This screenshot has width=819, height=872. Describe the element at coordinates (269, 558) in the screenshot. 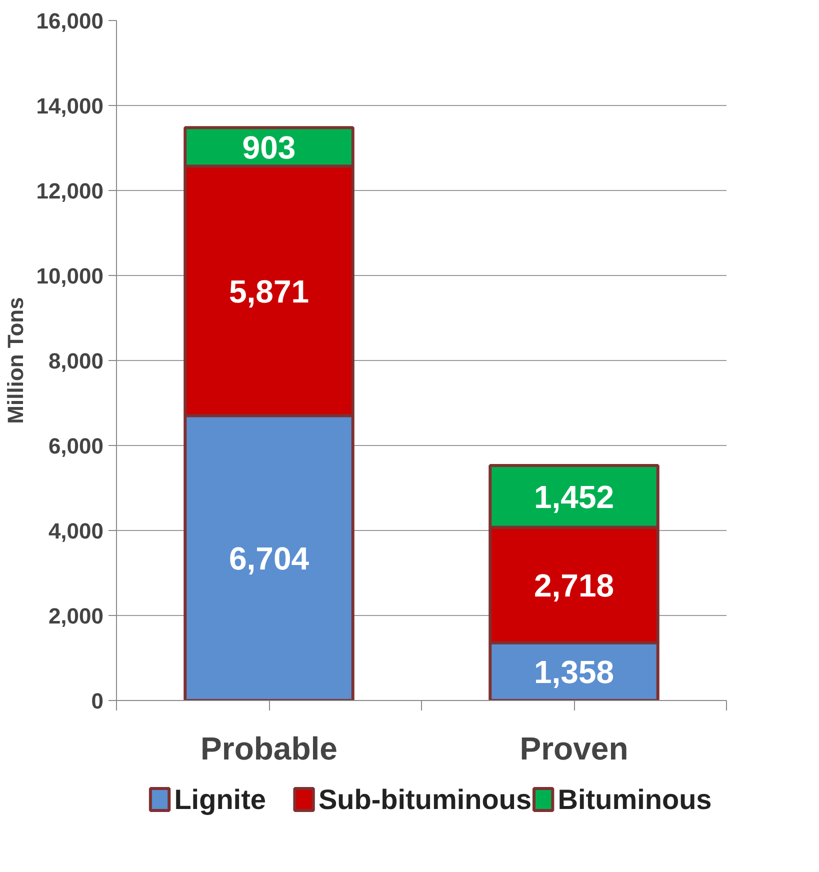

I see `data-label: 6,704` at that location.